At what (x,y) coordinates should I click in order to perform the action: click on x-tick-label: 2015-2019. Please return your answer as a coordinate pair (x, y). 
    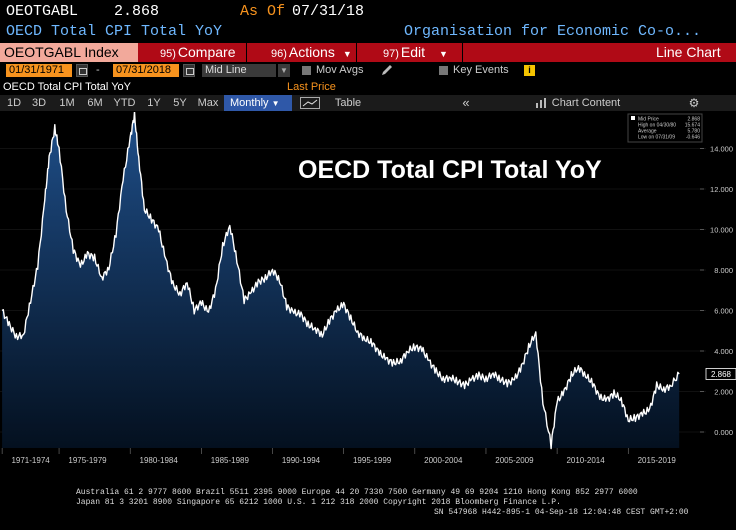
    Looking at the image, I should click on (657, 460).